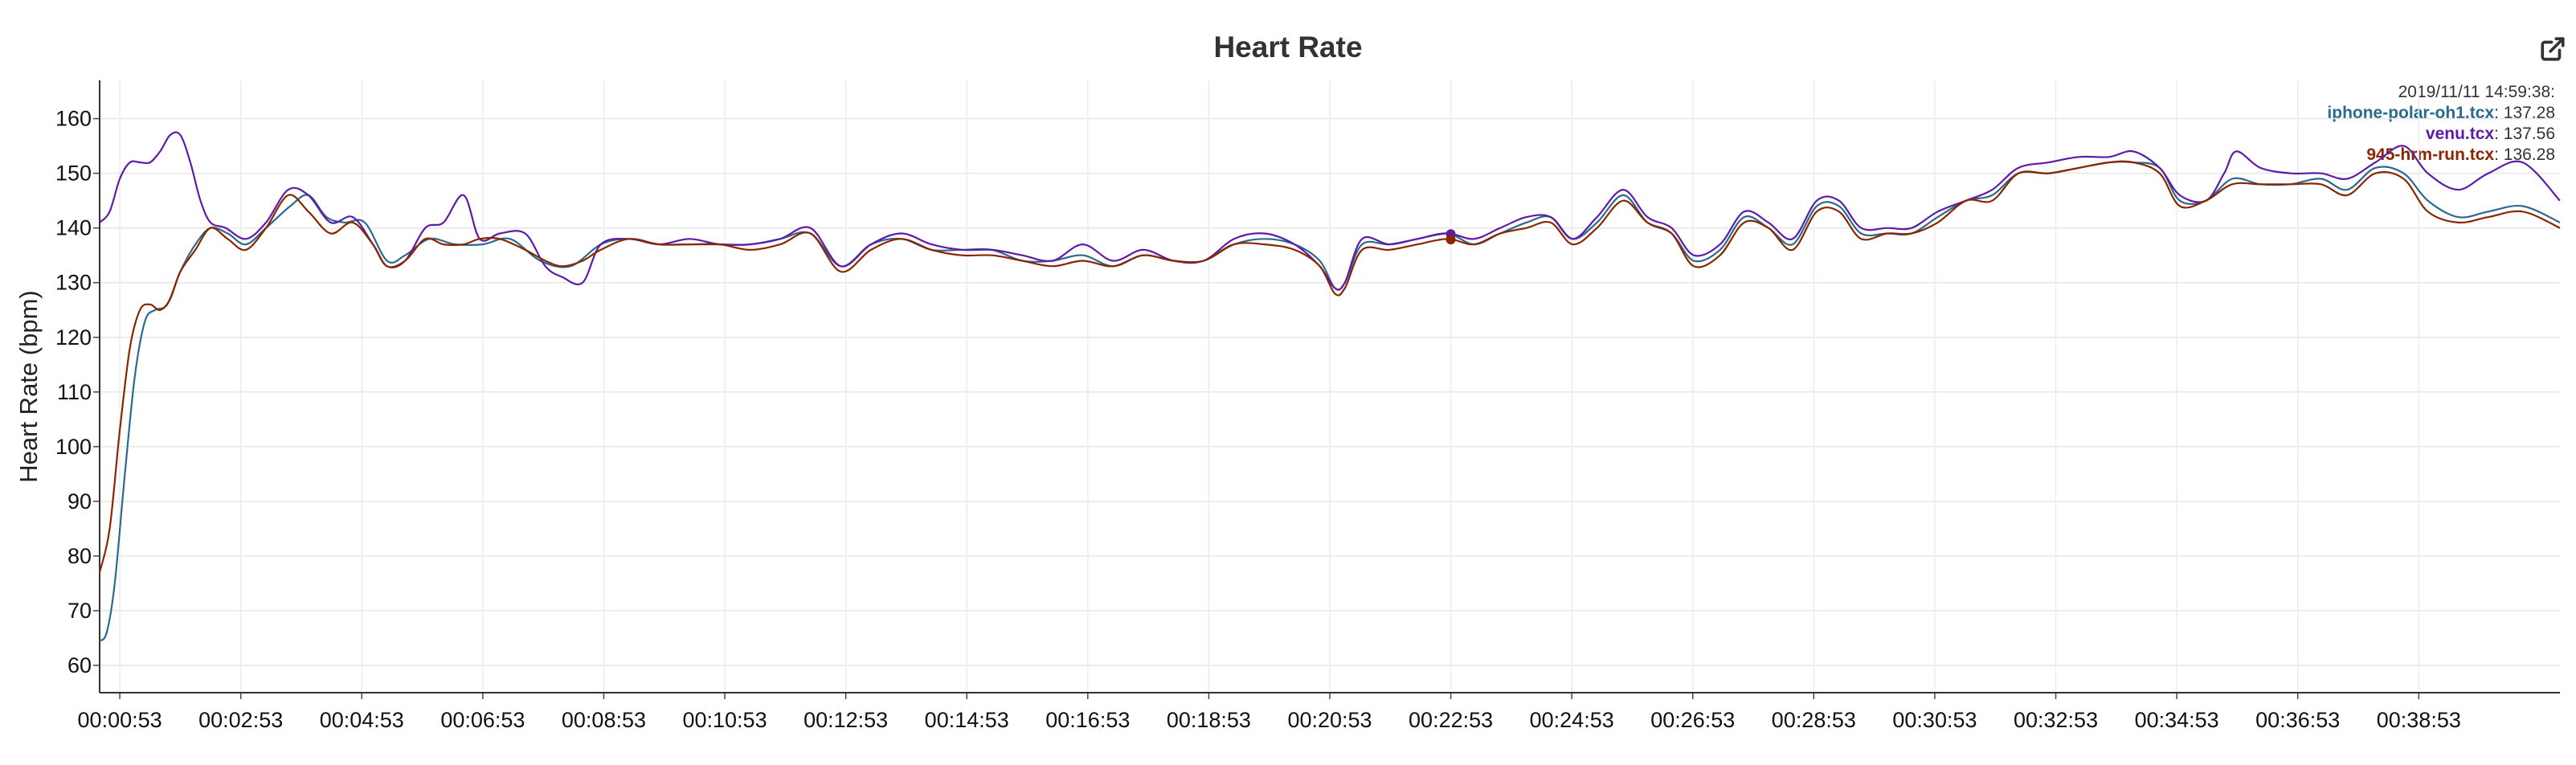 The width and height of the screenshot is (2576, 765). What do you see at coordinates (604, 720) in the screenshot?
I see `x-tick-label: 00:08:53` at bounding box center [604, 720].